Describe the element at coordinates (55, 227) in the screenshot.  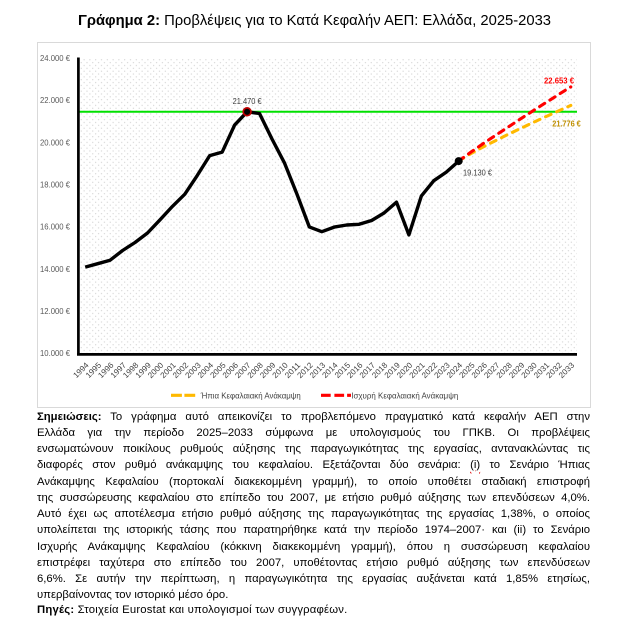
I see `svg-text: 16.000 €` at that location.